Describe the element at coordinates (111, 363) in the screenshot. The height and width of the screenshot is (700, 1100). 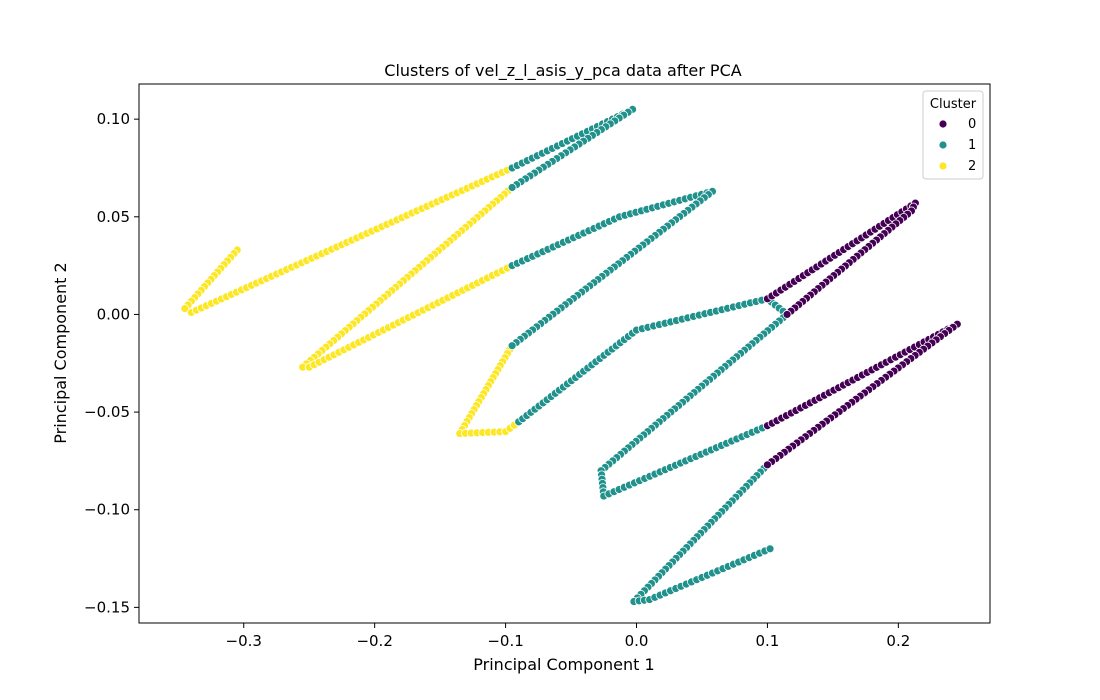
I see `y-axis-ticks: −0.15 −0.10 −0.05 0.00 0.05 0.10` at that location.